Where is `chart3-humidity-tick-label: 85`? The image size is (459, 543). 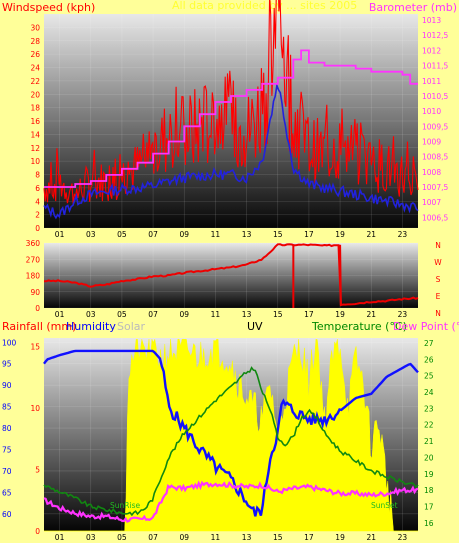 chart3-humidity-tick-label: 85 is located at coordinates (7, 407).